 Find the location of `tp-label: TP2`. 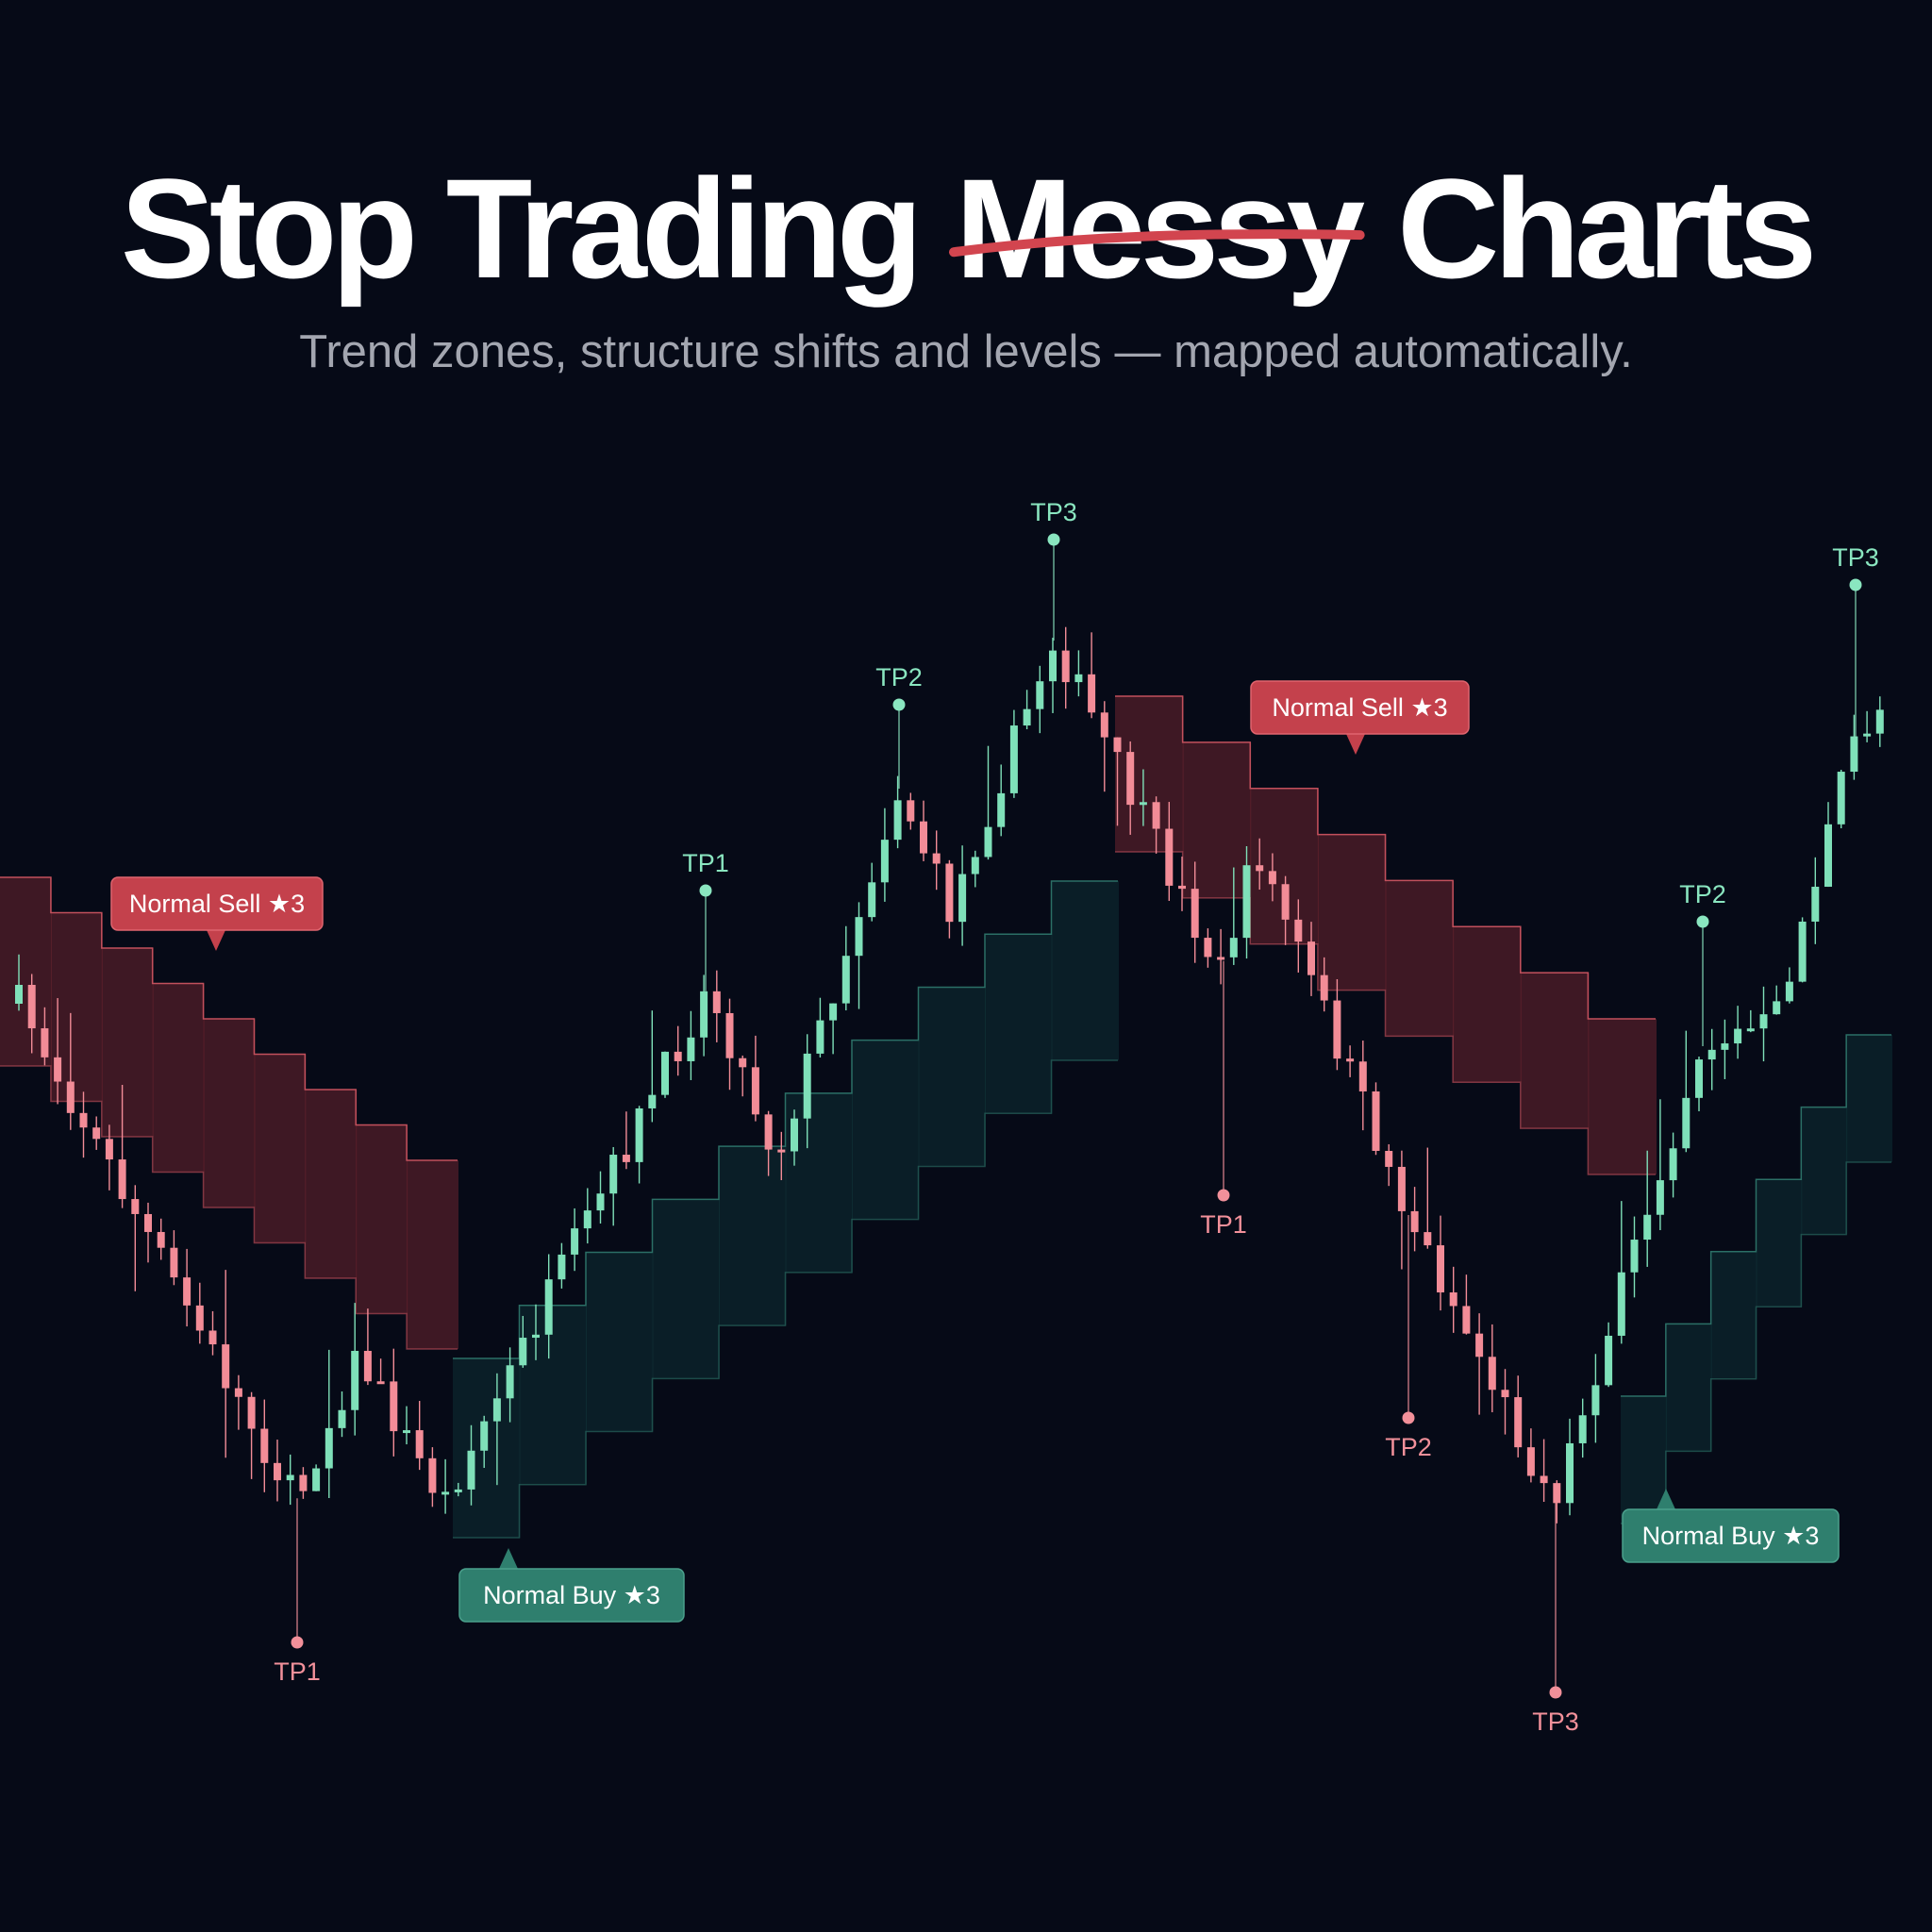

tp-label: TP2 is located at coordinates (899, 677).